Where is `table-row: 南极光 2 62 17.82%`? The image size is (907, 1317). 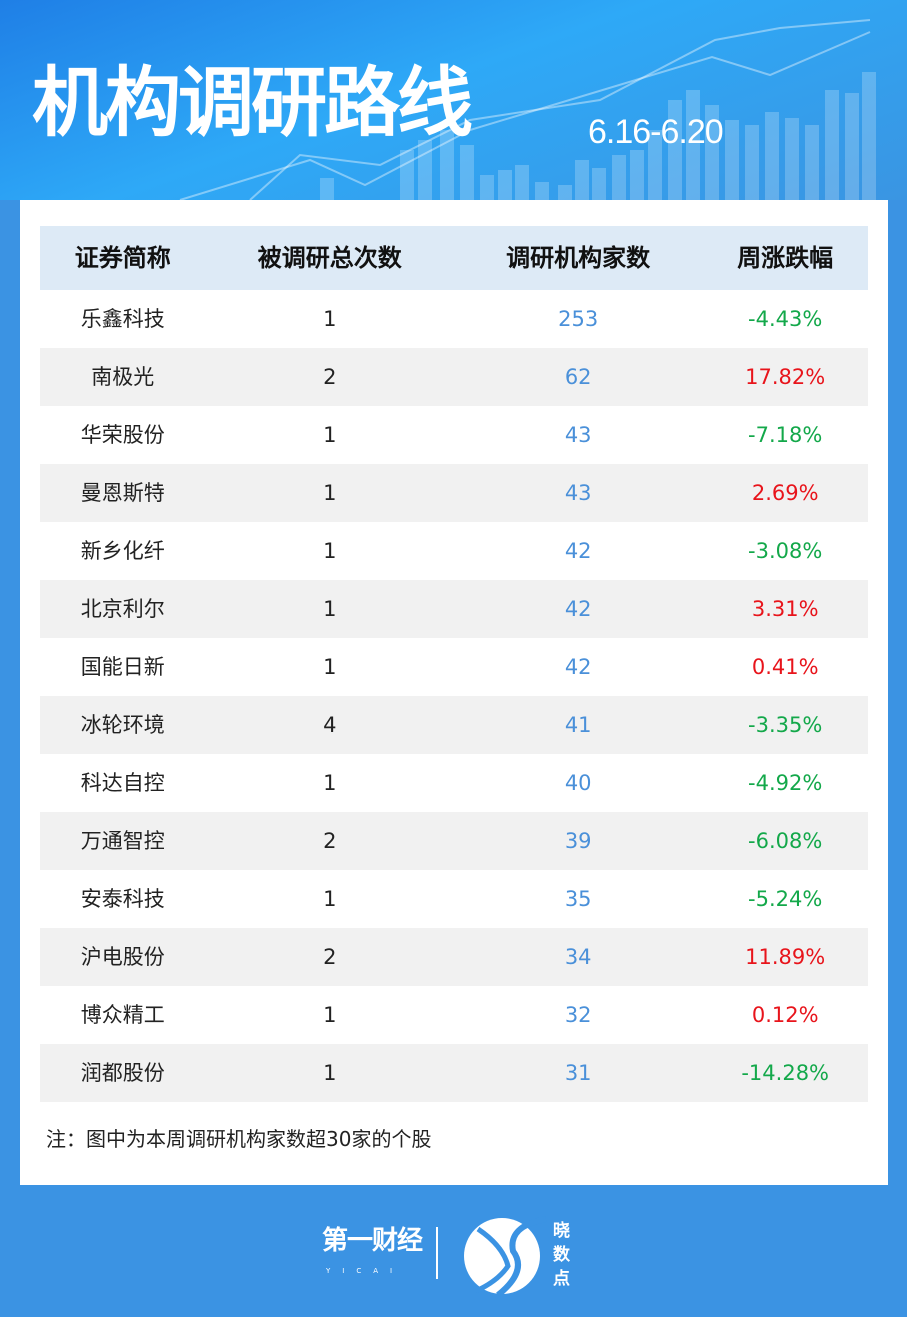 table-row: 南极光 2 62 17.82% is located at coordinates (454, 377).